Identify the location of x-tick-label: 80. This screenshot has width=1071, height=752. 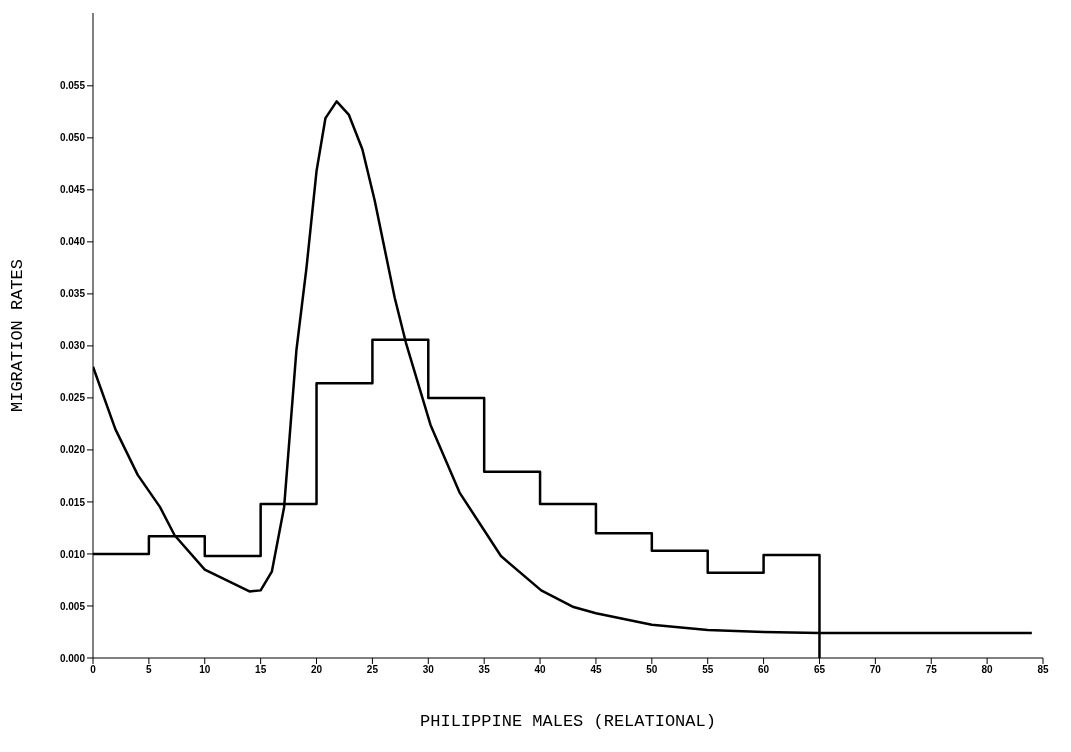
(987, 670).